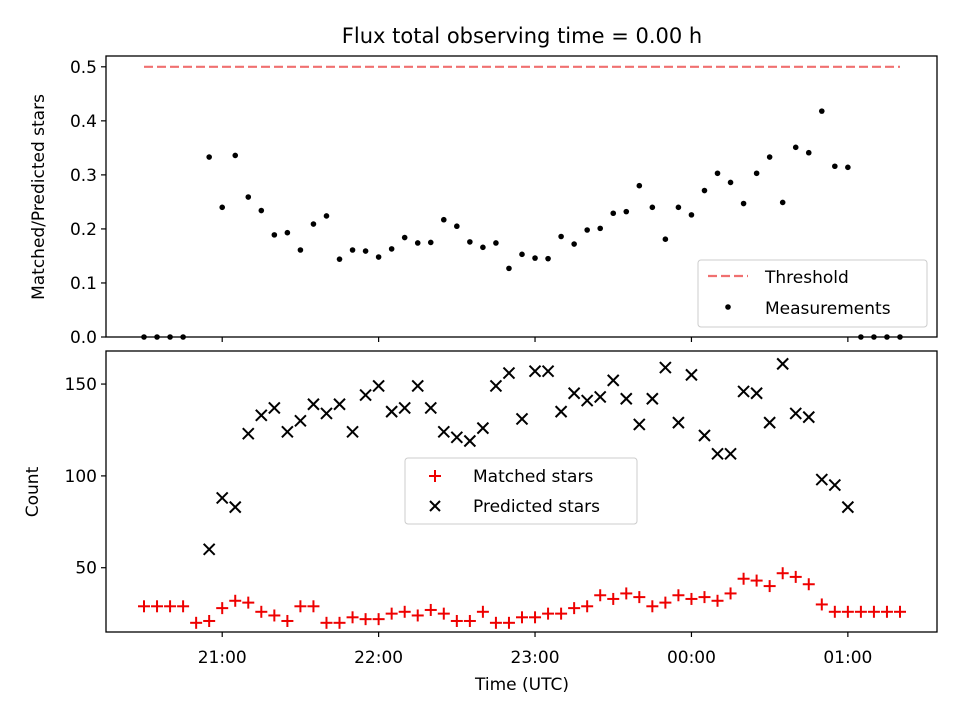 The image size is (960, 720). What do you see at coordinates (81, 385) in the screenshot?
I see `y-tick-label: 150` at bounding box center [81, 385].